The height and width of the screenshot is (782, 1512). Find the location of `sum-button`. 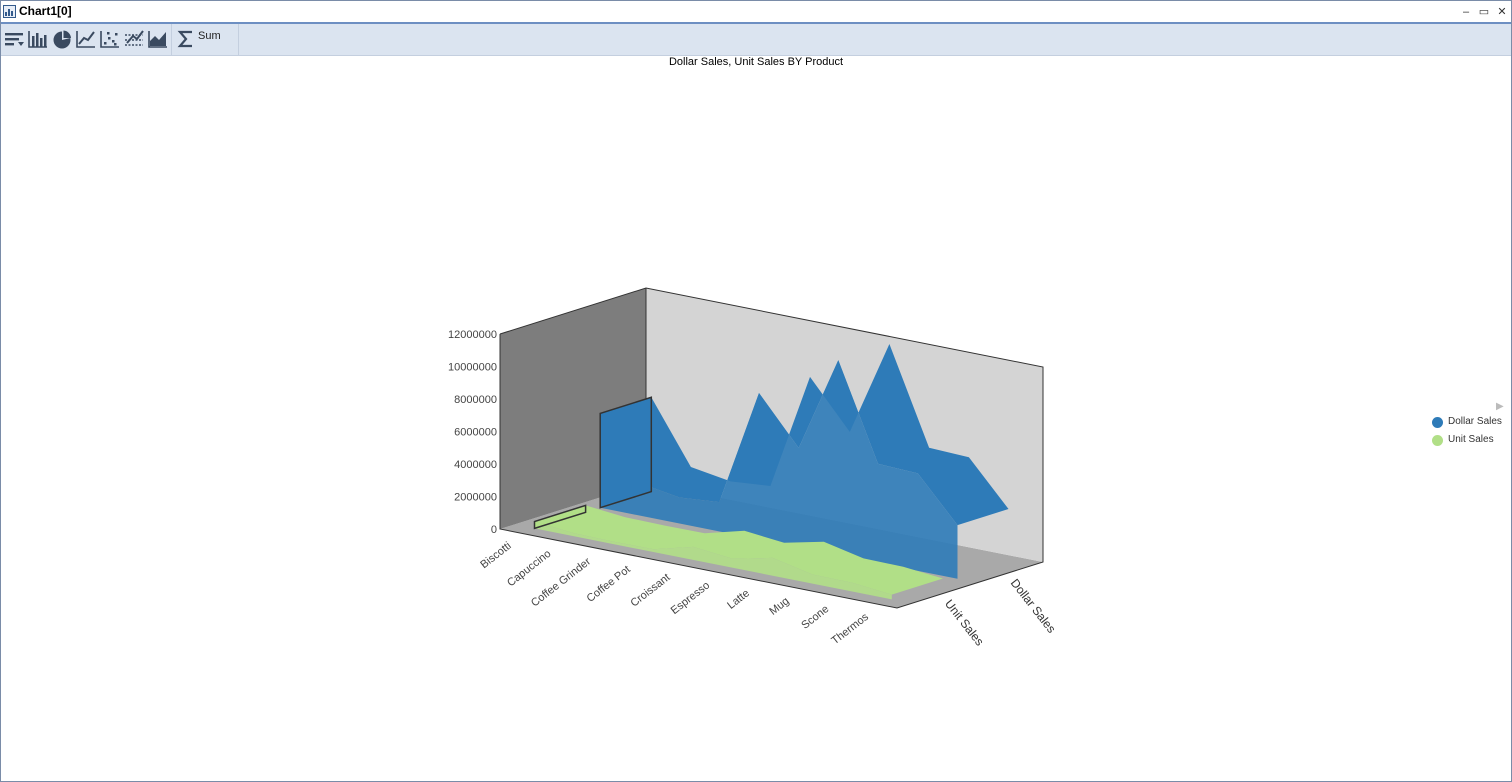

sum-button is located at coordinates (186, 39).